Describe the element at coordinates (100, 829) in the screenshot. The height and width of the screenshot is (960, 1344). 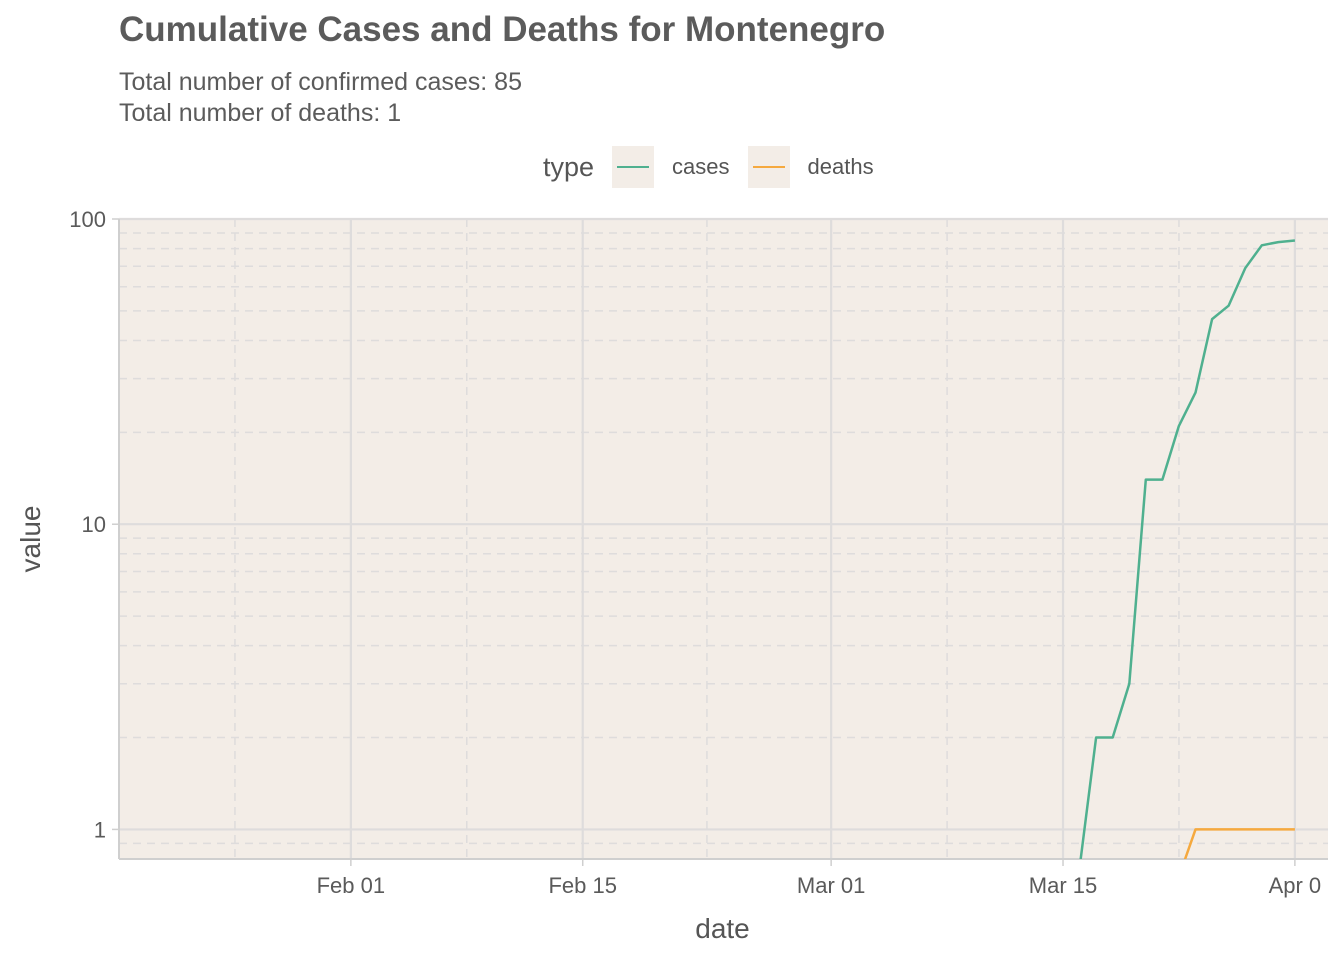
I see `y-tick-label: 1` at that location.